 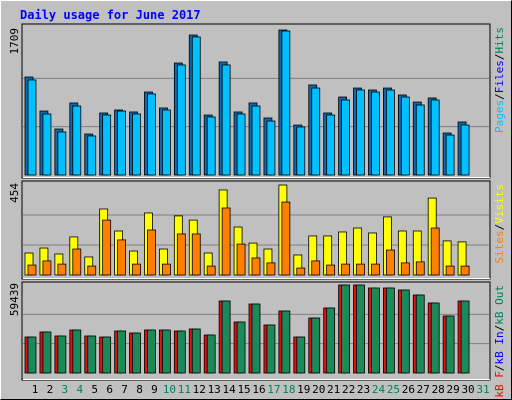 I want to click on x-tick-label: 22, so click(x=348, y=389).